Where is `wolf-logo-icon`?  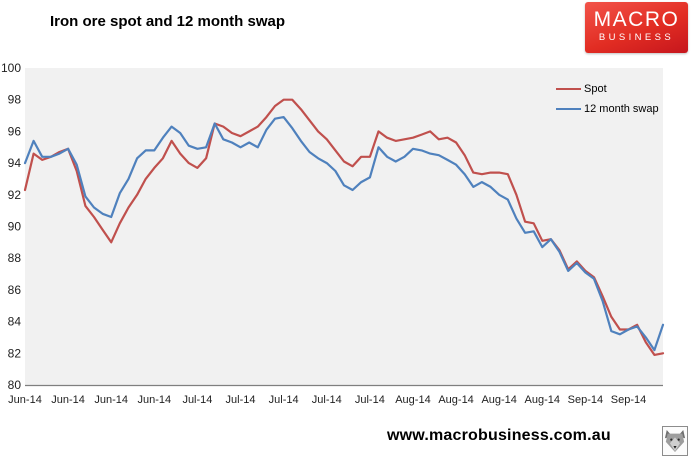
wolf-logo-icon is located at coordinates (675, 441).